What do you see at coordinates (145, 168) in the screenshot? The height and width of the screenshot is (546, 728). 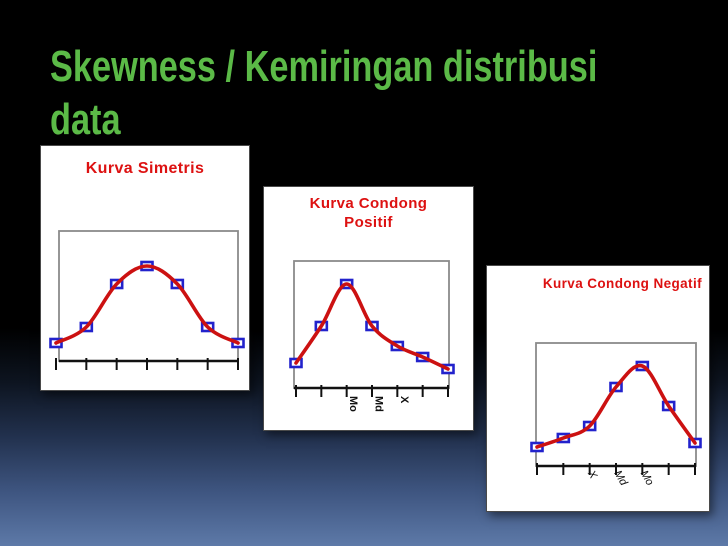 I see `chart-title-simetris-text: Kurva Simetris` at bounding box center [145, 168].